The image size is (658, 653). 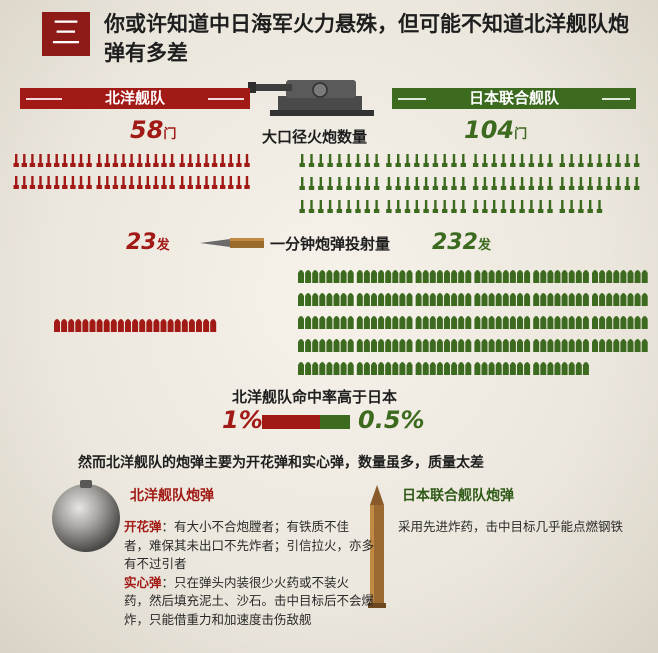 I want to click on japan-gun-count: 104门, so click(x=496, y=130).